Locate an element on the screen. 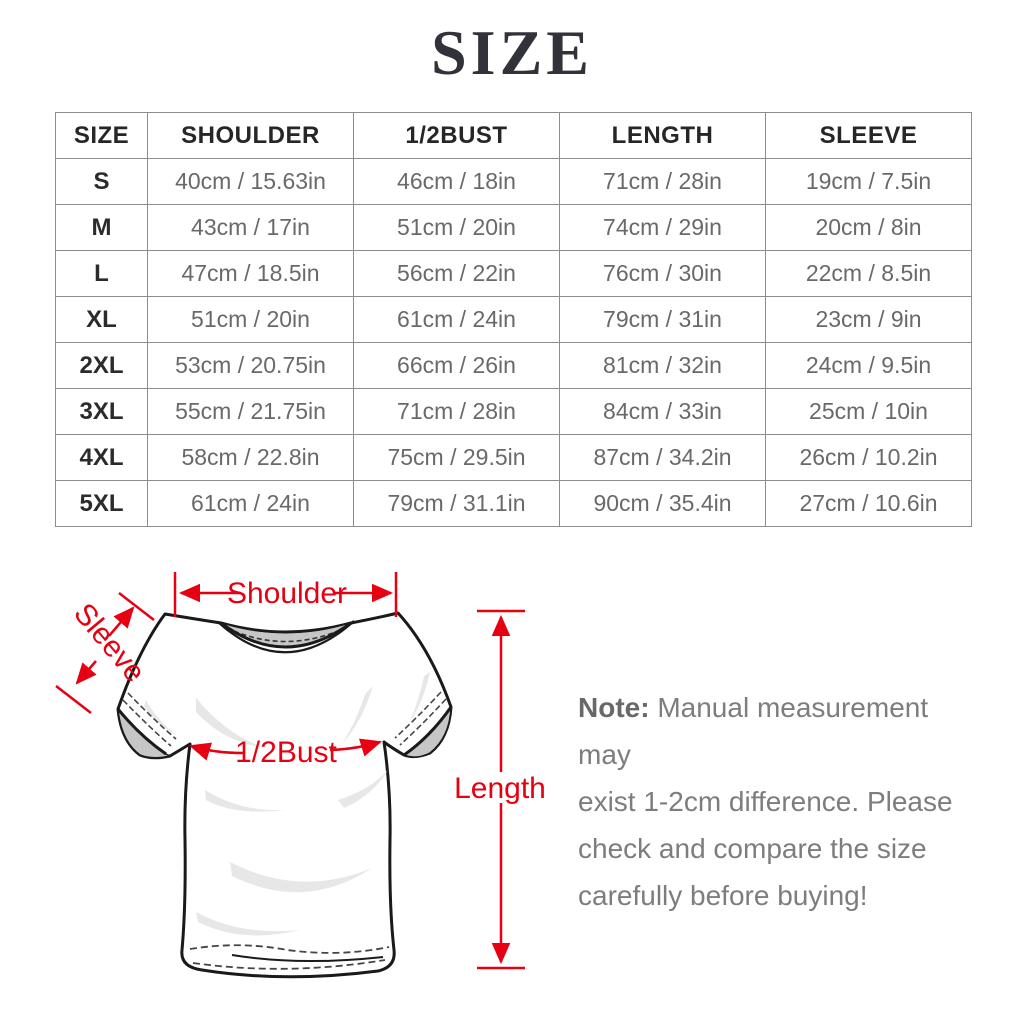 This screenshot has width=1024, height=1024. hem-stitching is located at coordinates (289, 957).